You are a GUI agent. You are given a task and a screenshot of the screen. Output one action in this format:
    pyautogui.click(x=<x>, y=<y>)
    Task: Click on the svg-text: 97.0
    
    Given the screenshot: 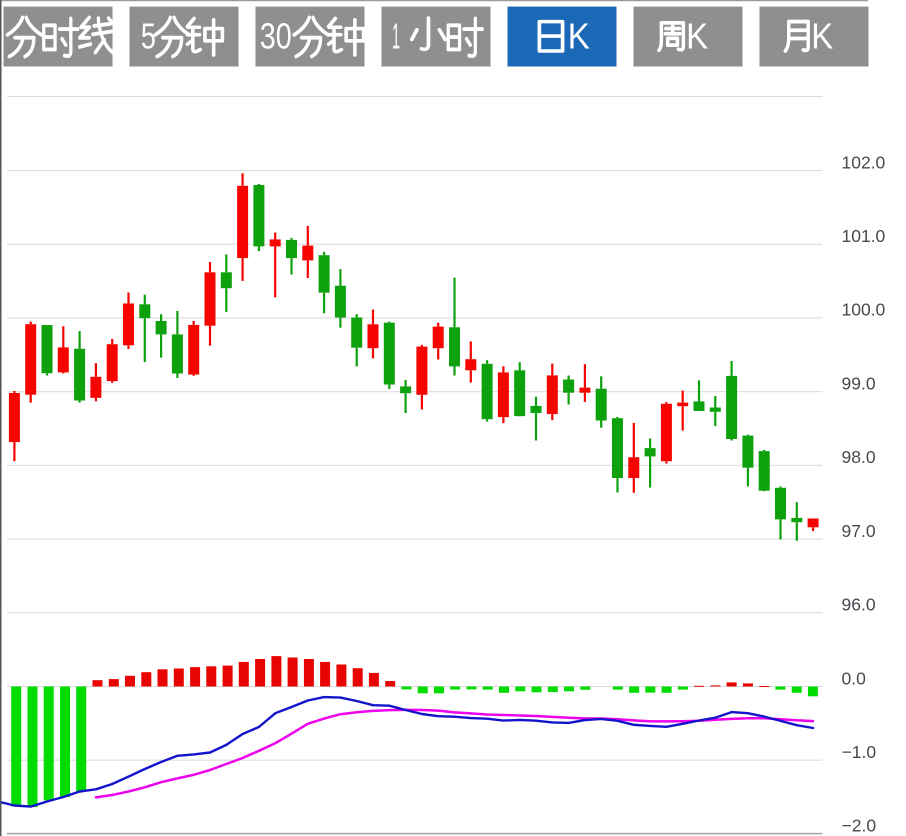 What is the action you would take?
    pyautogui.click(x=859, y=531)
    